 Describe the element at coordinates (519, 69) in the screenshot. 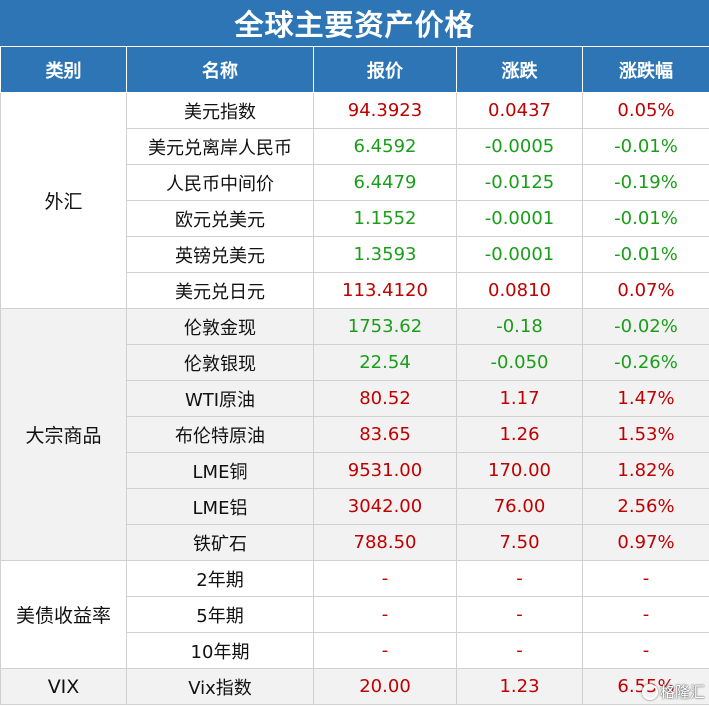

I see `header-change: 涨跌` at that location.